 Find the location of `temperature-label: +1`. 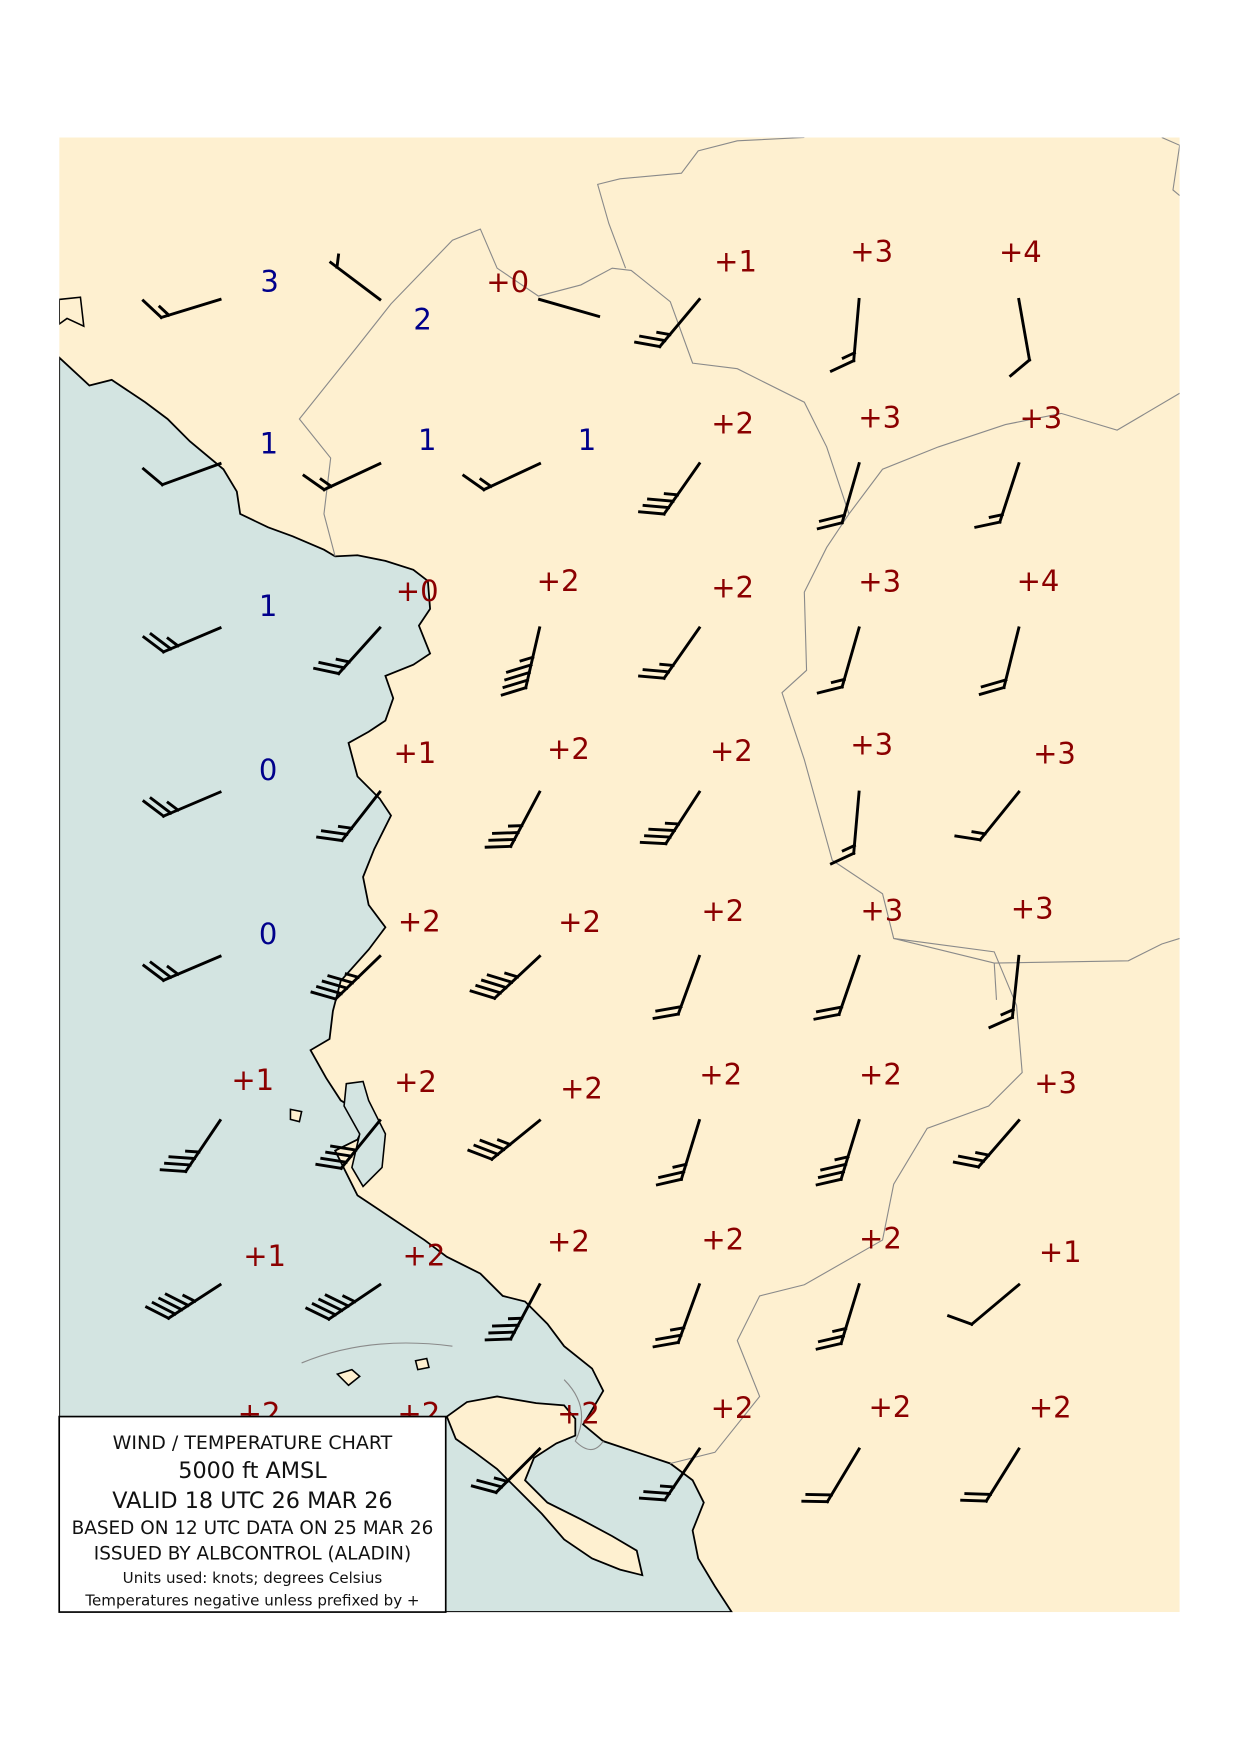

temperature-label: +1 is located at coordinates (252, 1080).